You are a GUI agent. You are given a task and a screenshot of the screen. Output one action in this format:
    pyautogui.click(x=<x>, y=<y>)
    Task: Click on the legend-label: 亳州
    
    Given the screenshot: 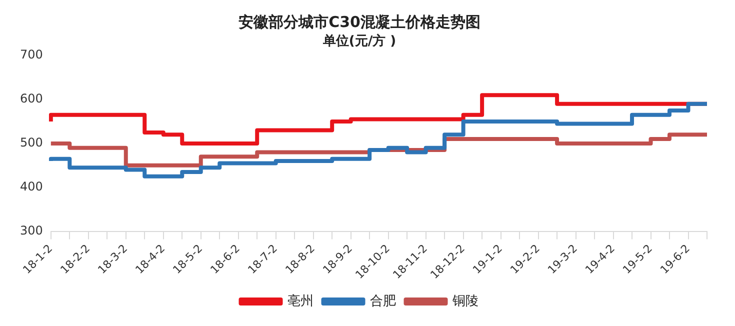 What is the action you would take?
    pyautogui.click(x=300, y=300)
    